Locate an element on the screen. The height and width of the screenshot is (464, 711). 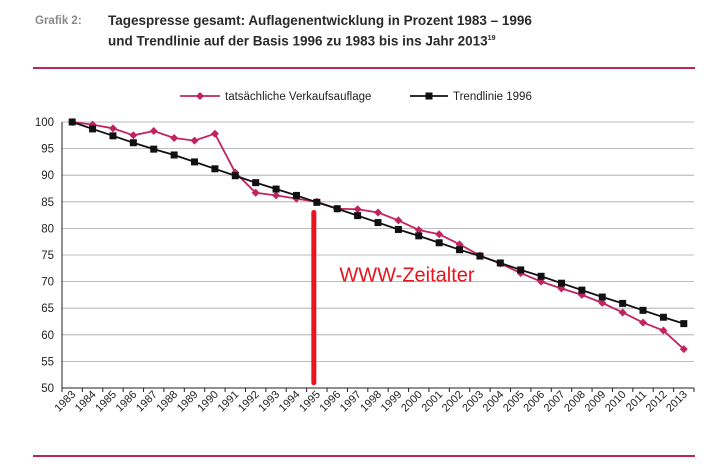
data-point-trend-1999 is located at coordinates (398, 229).